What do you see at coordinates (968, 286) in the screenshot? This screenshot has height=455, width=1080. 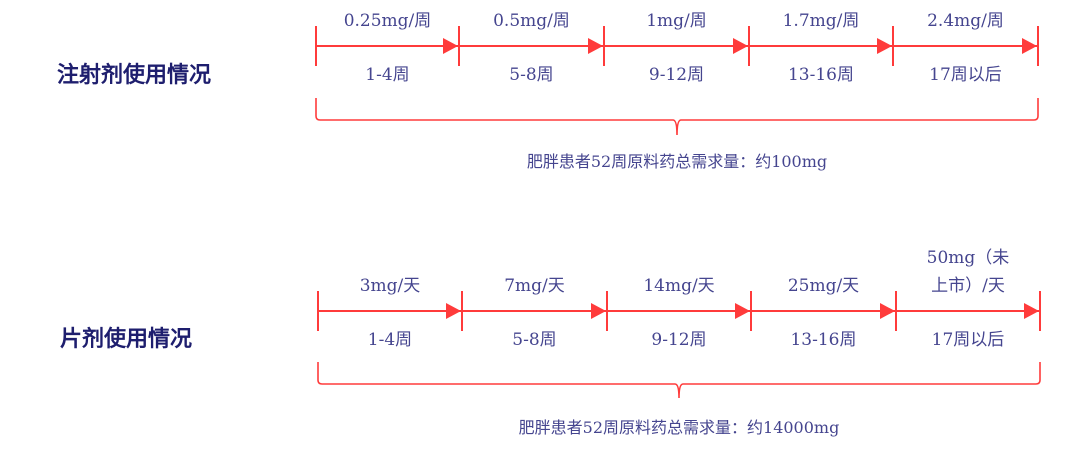 I see `dose-label: 上市）/天` at bounding box center [968, 286].